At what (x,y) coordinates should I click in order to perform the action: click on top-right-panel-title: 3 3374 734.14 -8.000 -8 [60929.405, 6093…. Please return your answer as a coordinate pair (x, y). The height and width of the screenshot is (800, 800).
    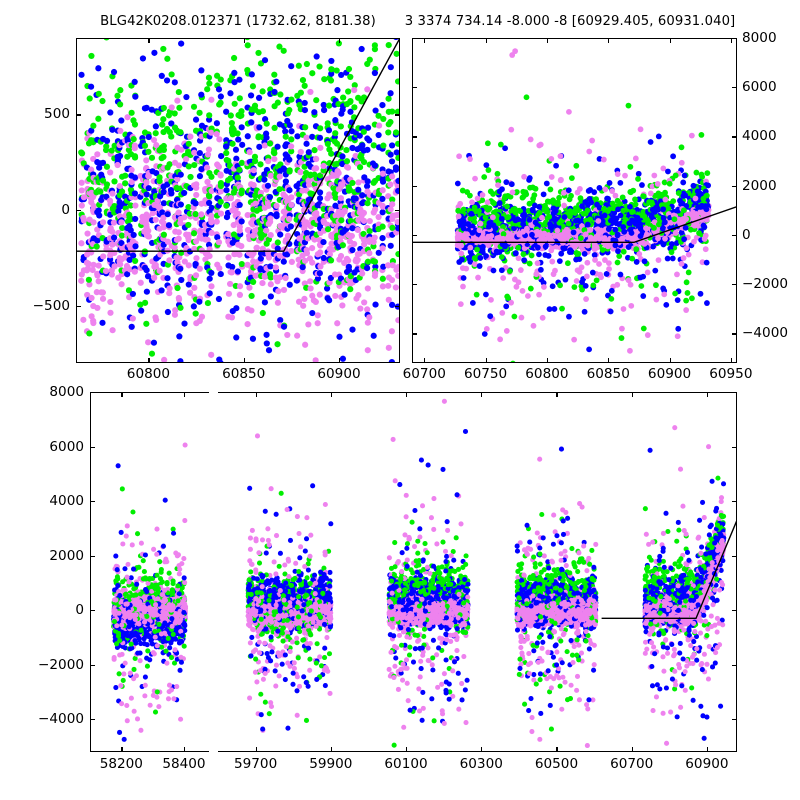
    Looking at the image, I should click on (570, 21).